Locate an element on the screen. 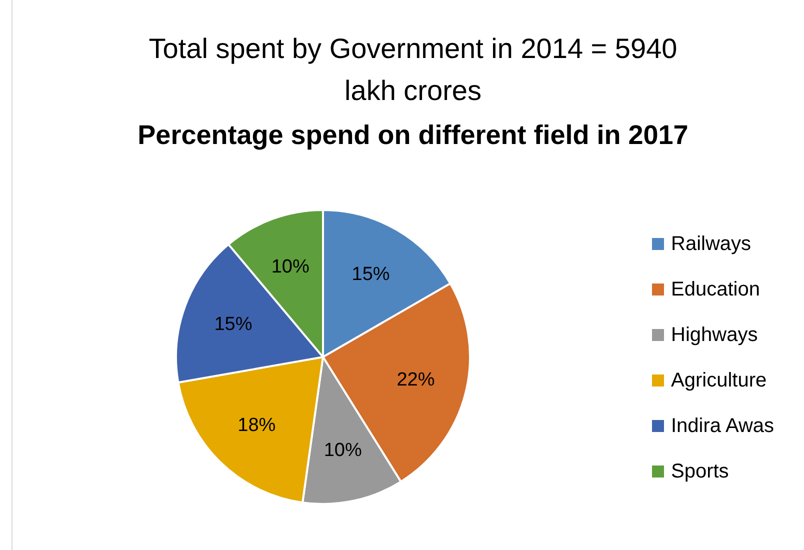 Image resolution: width=804 pixels, height=550 pixels. data-label: 22% is located at coordinates (415, 380).